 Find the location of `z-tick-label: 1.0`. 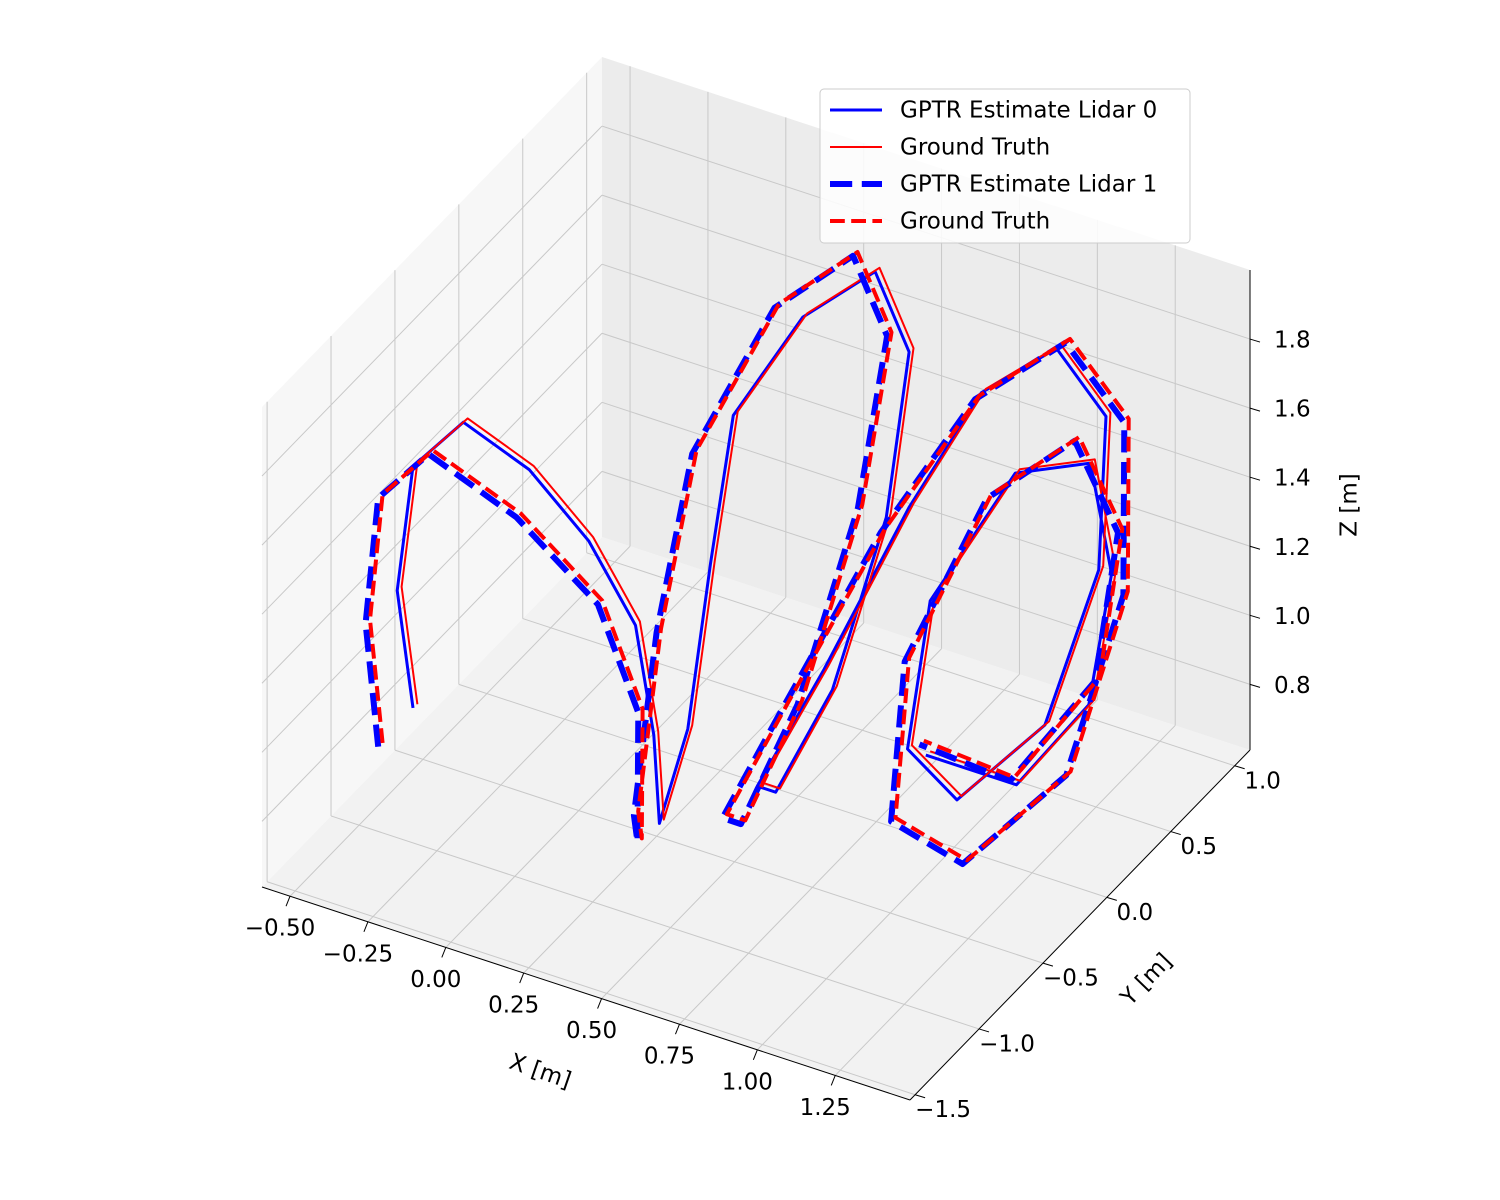

z-tick-label: 1.0 is located at coordinates (1292, 617).